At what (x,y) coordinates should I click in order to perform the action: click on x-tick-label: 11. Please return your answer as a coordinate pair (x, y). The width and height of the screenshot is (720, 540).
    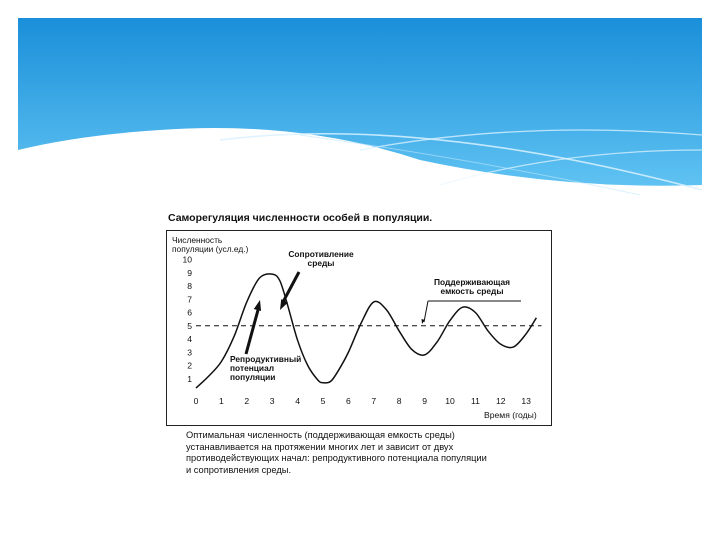
    Looking at the image, I should click on (475, 401).